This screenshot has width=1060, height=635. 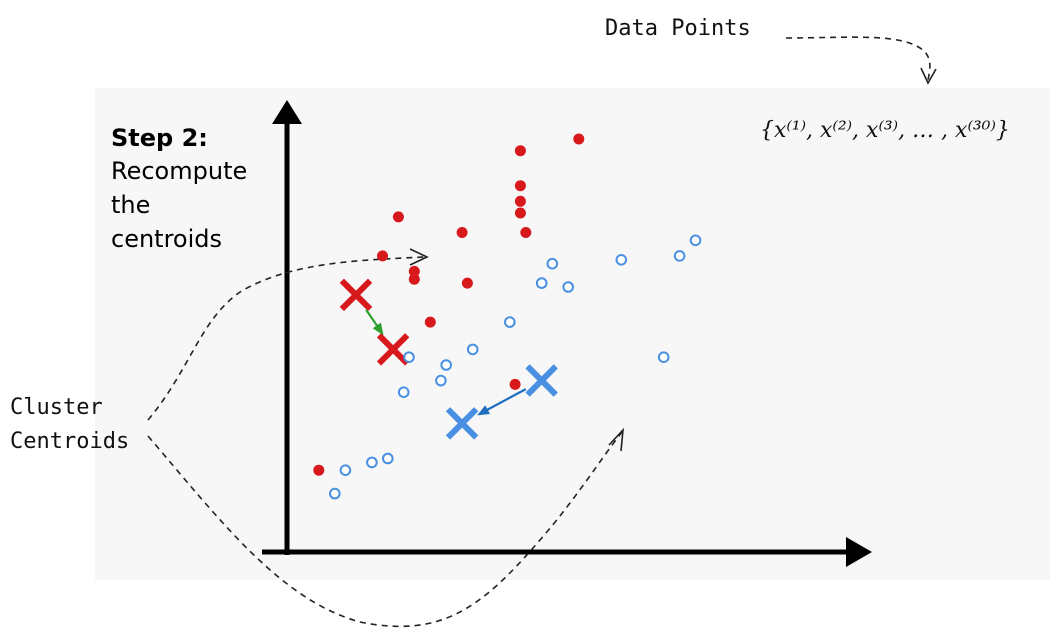 I want to click on red-centroid-updated-stroke-b, so click(x=393, y=349).